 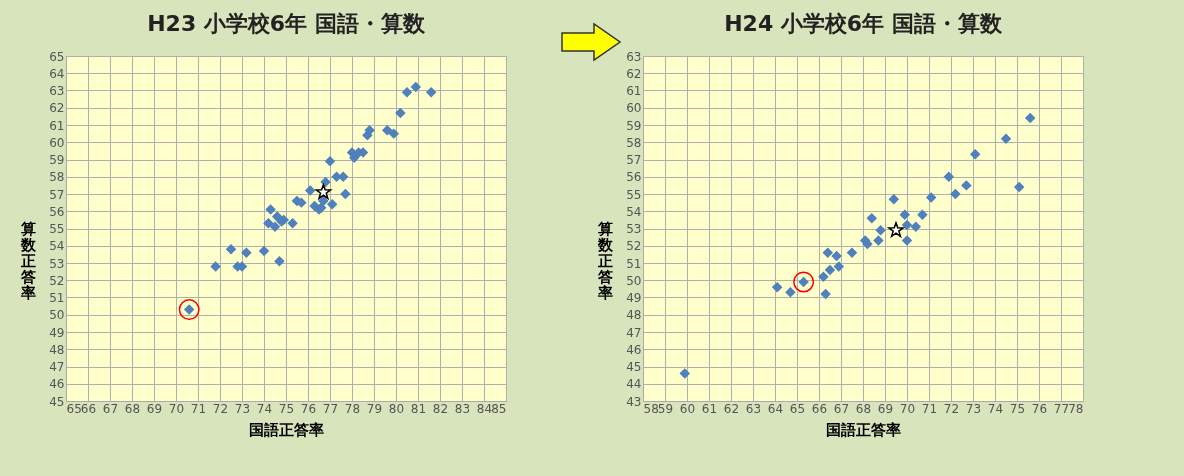 I want to click on x-tick-label: 80, so click(x=396, y=408).